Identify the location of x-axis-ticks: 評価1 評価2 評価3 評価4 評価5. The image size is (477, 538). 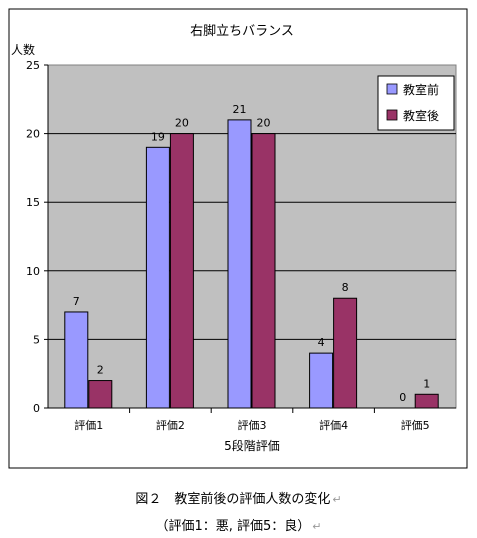
(252, 420).